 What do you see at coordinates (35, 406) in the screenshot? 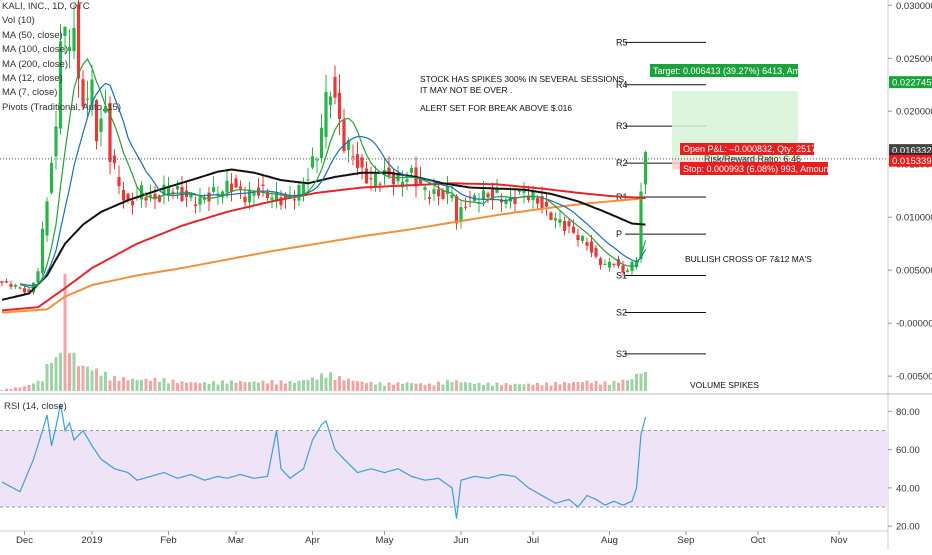
I see `rsi-legend-label: RSI (14, close)` at bounding box center [35, 406].